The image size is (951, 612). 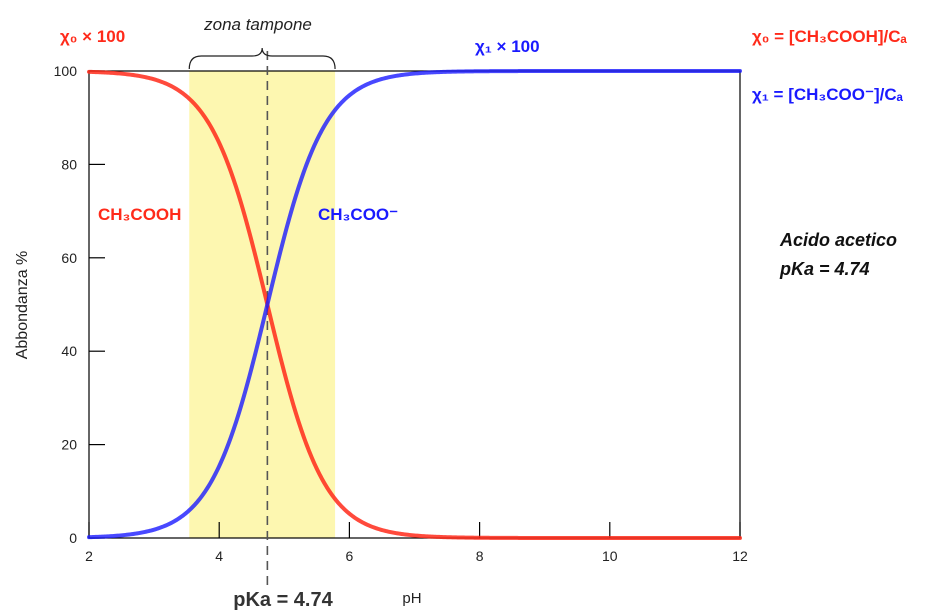 What do you see at coordinates (219, 556) in the screenshot?
I see `x-tick-label: 4` at bounding box center [219, 556].